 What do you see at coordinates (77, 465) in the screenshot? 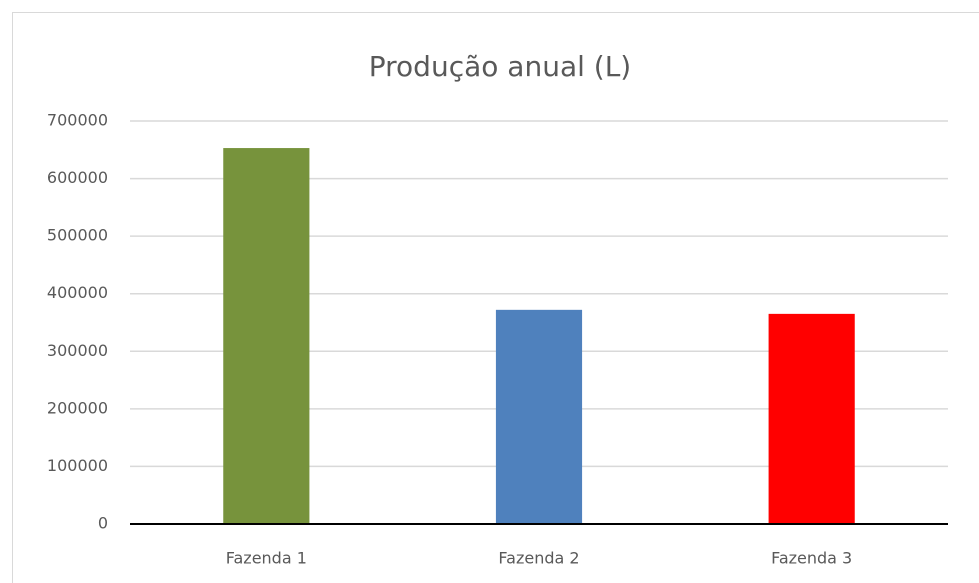
I see `y-tick-label: 100000` at bounding box center [77, 465].